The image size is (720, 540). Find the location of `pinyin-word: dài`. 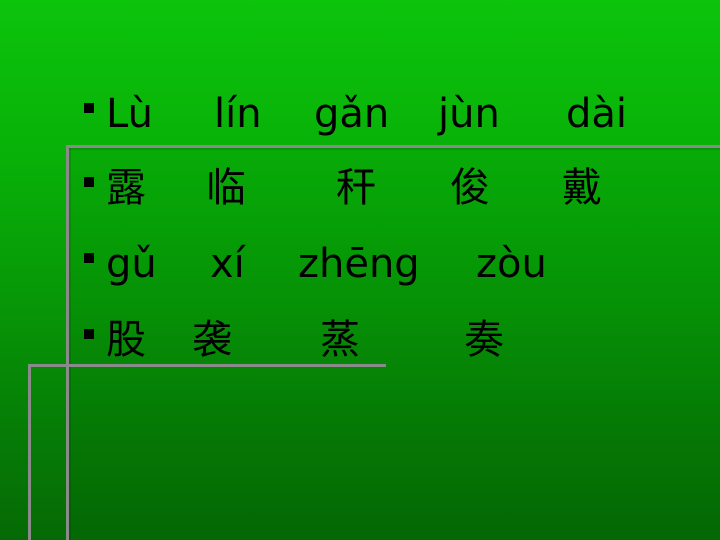

pinyin-word: dài is located at coordinates (597, 114).